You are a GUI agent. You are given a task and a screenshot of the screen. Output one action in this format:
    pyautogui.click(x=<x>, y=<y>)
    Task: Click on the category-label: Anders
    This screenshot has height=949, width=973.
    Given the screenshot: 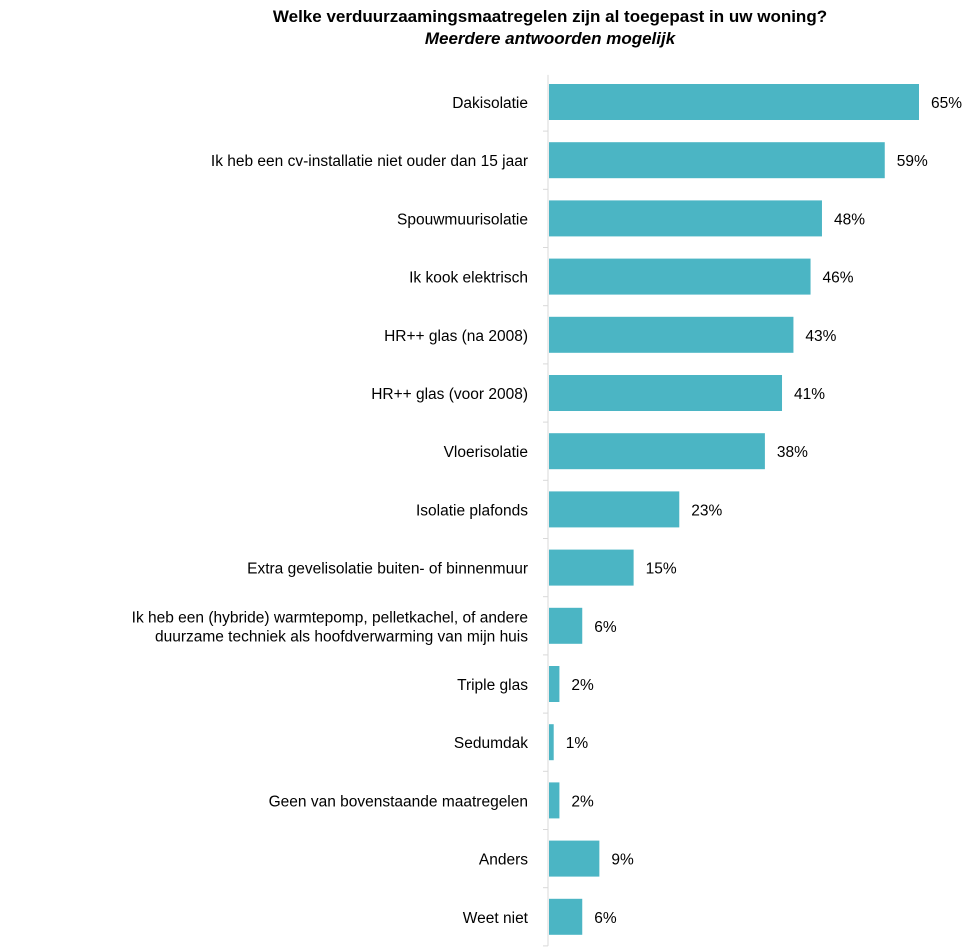 What is the action you would take?
    pyautogui.click(x=503, y=860)
    